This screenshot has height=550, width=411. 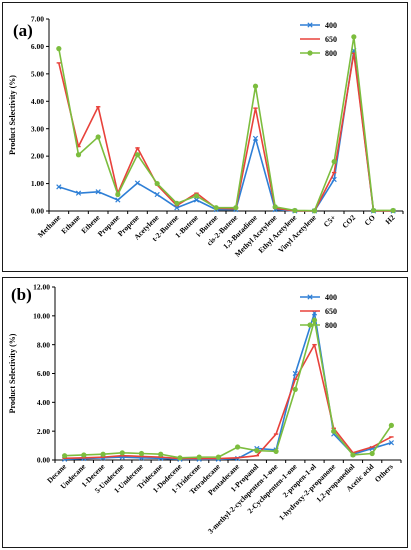 I want to click on chart-a-legend-label-650: 650, so click(x=331, y=39).